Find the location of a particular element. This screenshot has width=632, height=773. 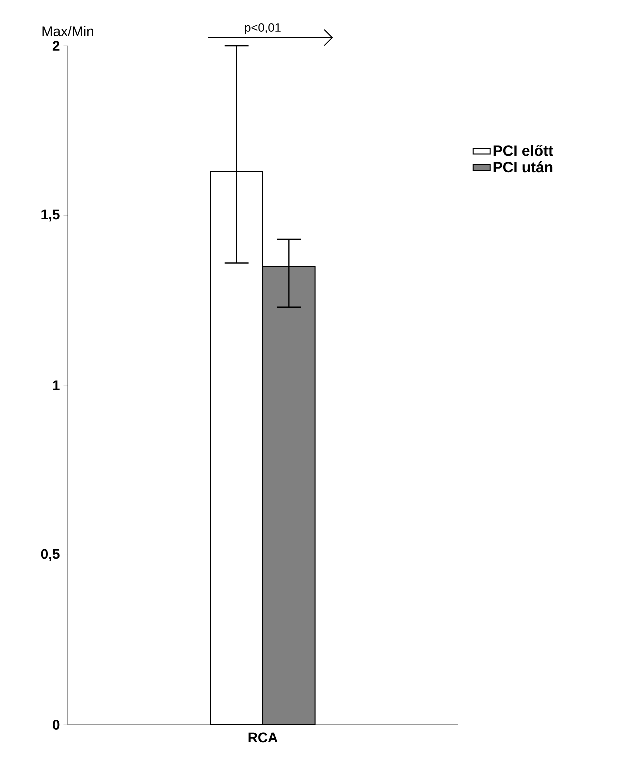

y-tick-label: 2 is located at coordinates (56, 46).